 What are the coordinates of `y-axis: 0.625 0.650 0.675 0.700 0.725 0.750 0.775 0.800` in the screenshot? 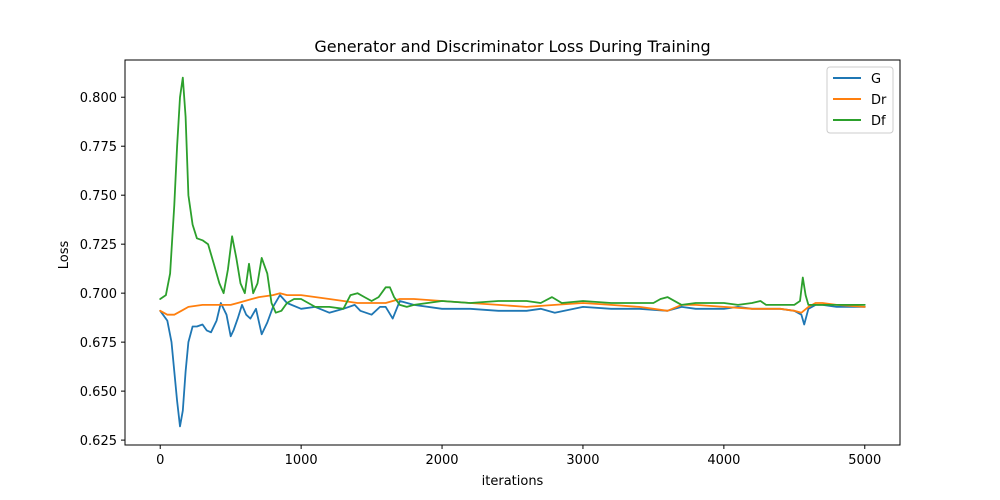 It's located at (102, 270).